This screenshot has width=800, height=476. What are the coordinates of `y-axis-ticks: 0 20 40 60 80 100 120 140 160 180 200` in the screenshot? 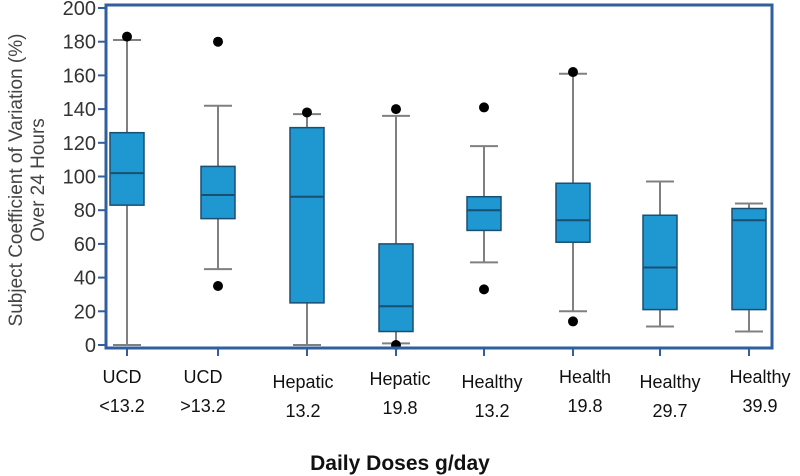 It's located at (84, 178).